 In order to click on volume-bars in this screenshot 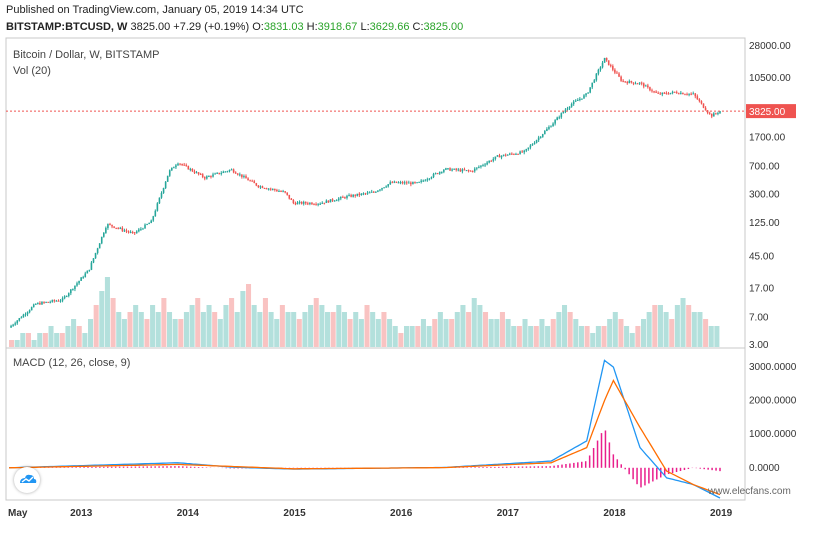, I will do `click(364, 312)`.